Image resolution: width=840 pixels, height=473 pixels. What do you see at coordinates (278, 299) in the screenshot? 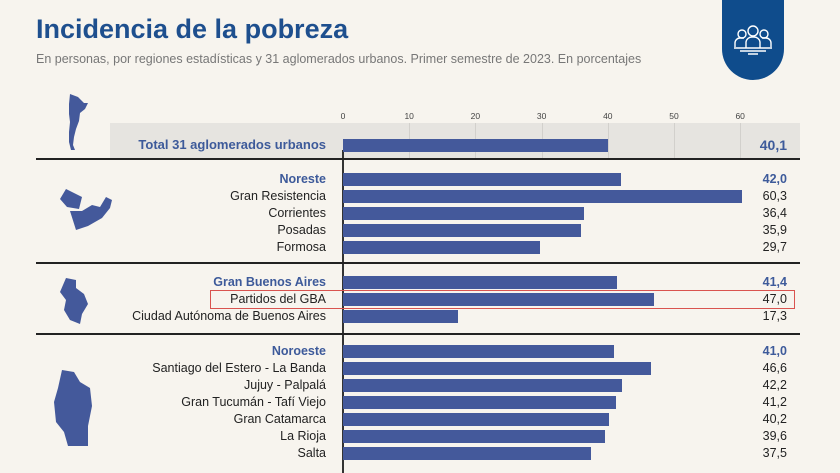
I see `row-label: Partidos del GBA` at bounding box center [278, 299].